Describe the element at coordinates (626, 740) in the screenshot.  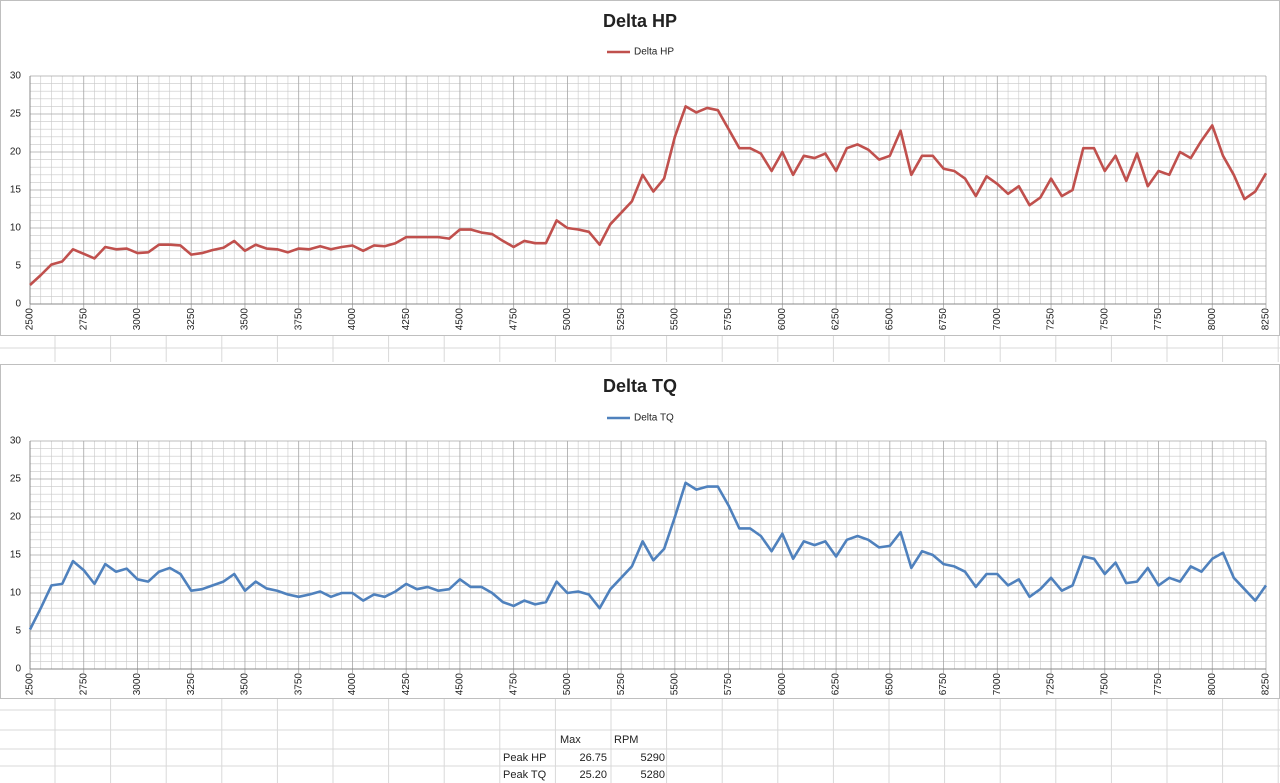
I see `table-header: RPM` at that location.